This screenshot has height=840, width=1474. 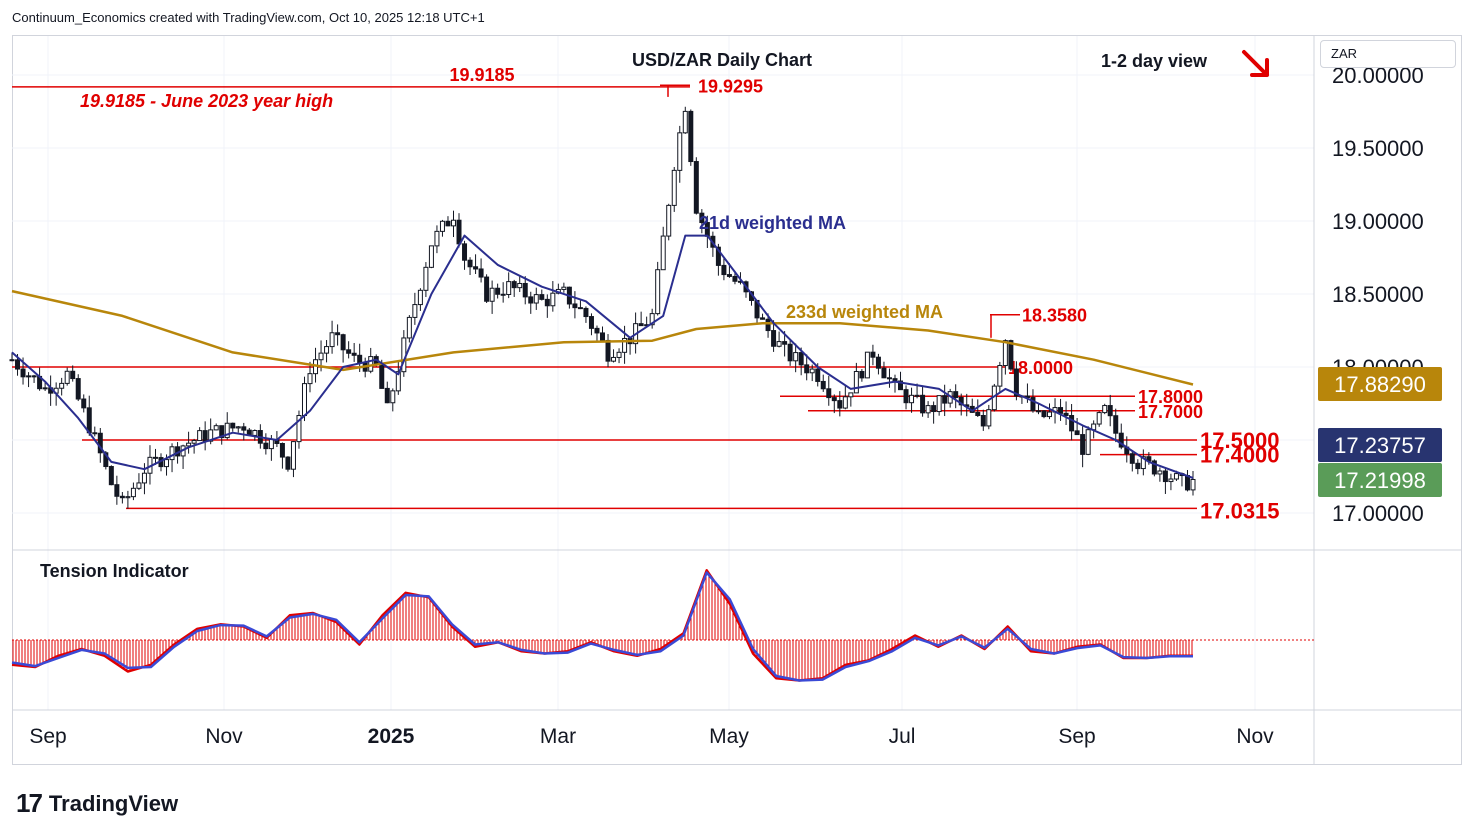 I want to click on level-label: 18.3580, so click(x=1054, y=316).